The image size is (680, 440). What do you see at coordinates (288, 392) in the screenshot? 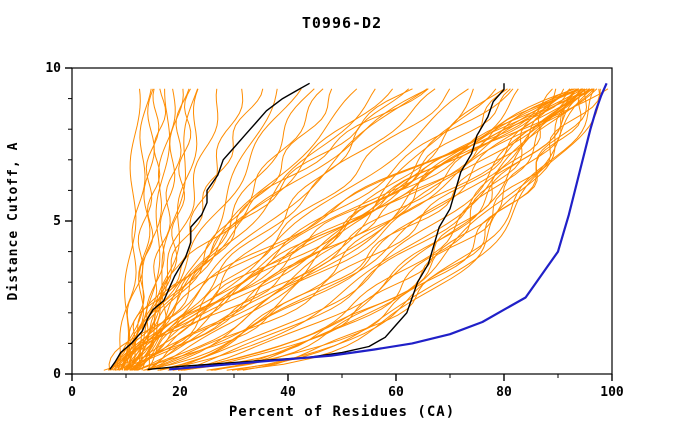
I see `x-tick-label: 40` at bounding box center [288, 392].